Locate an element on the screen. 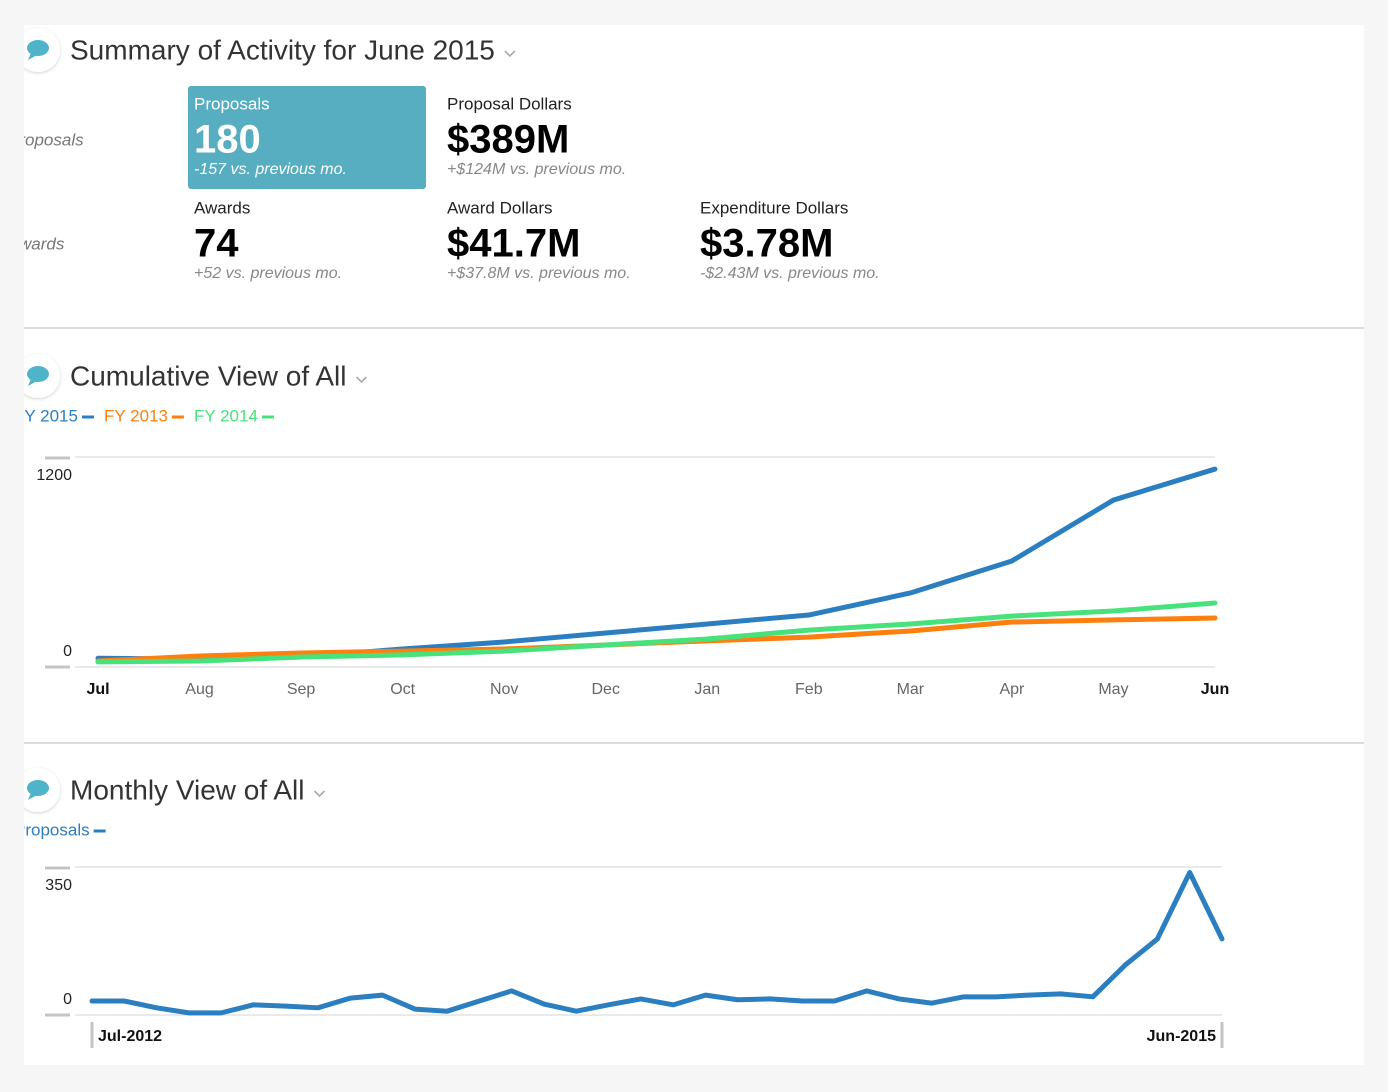  x-tick-label: Jan is located at coordinates (707, 689).